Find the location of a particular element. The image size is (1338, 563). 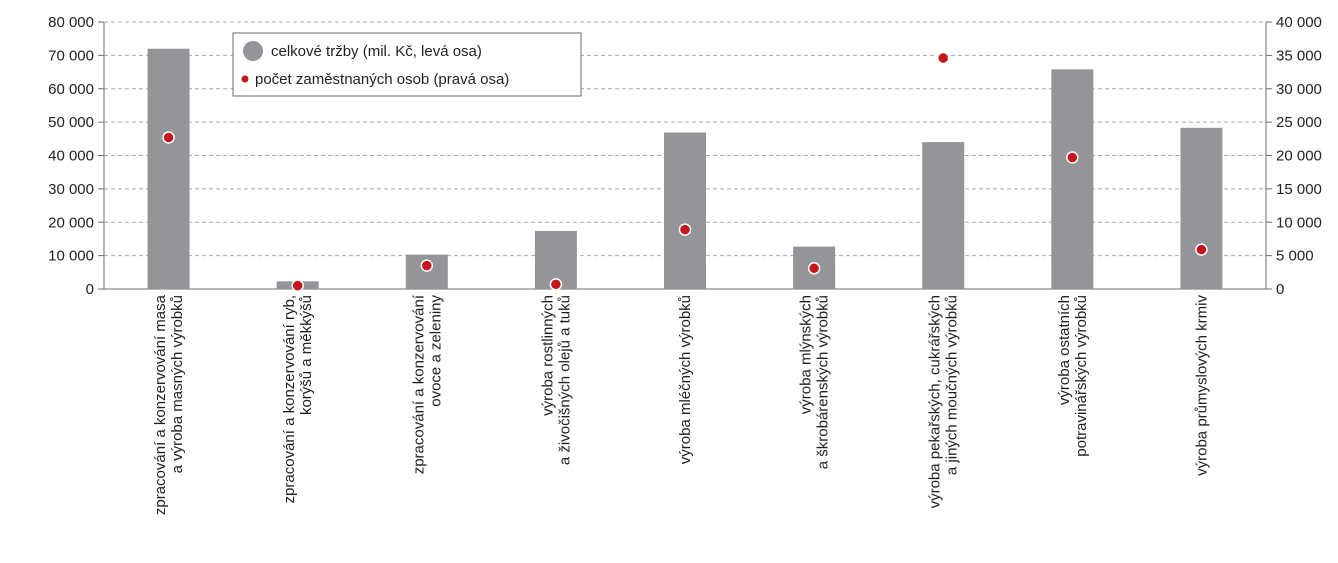

category-label-line: zpracování a konzervování masa is located at coordinates (160, 404).